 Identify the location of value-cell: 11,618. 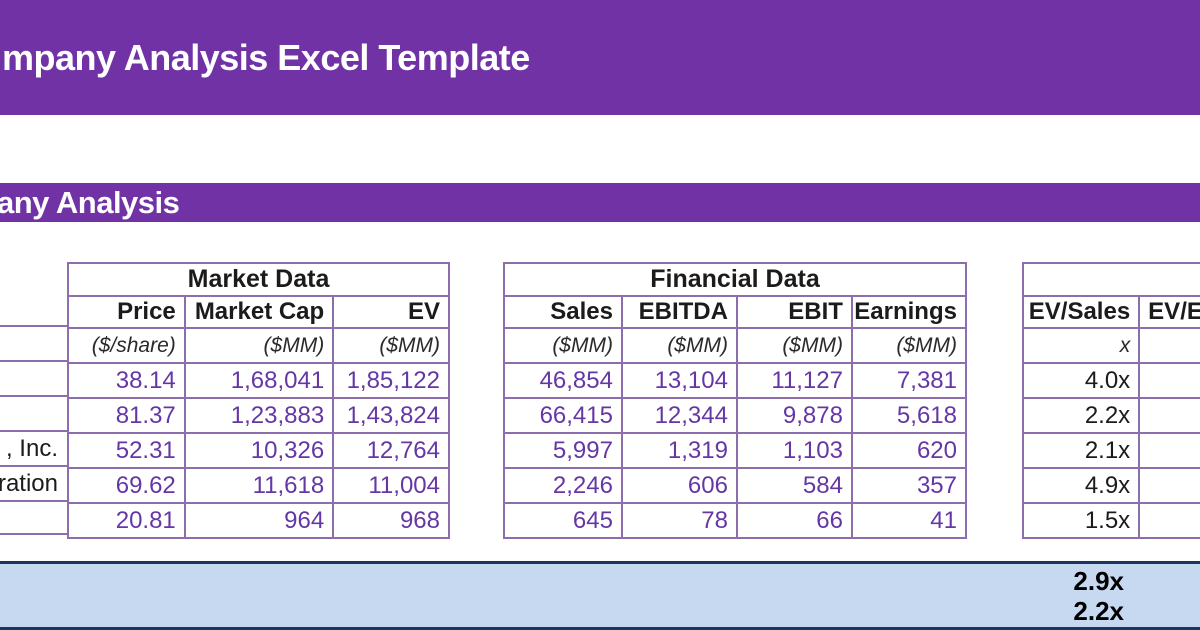
(257, 485).